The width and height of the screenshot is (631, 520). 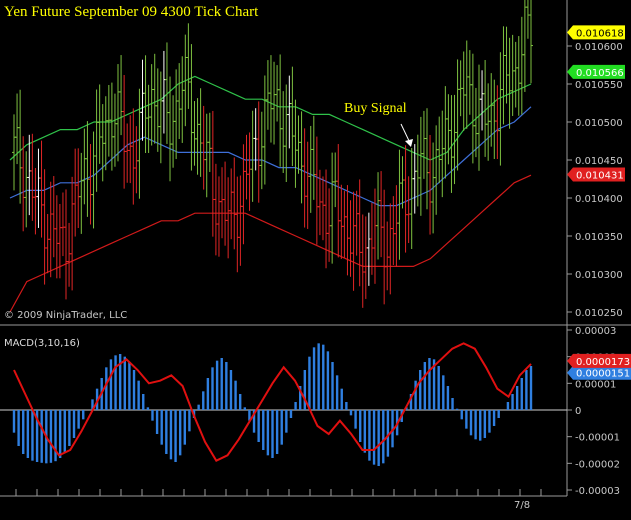 I want to click on chart-title: Yen Future September 09 4300 Tick Chart, so click(x=131, y=12).